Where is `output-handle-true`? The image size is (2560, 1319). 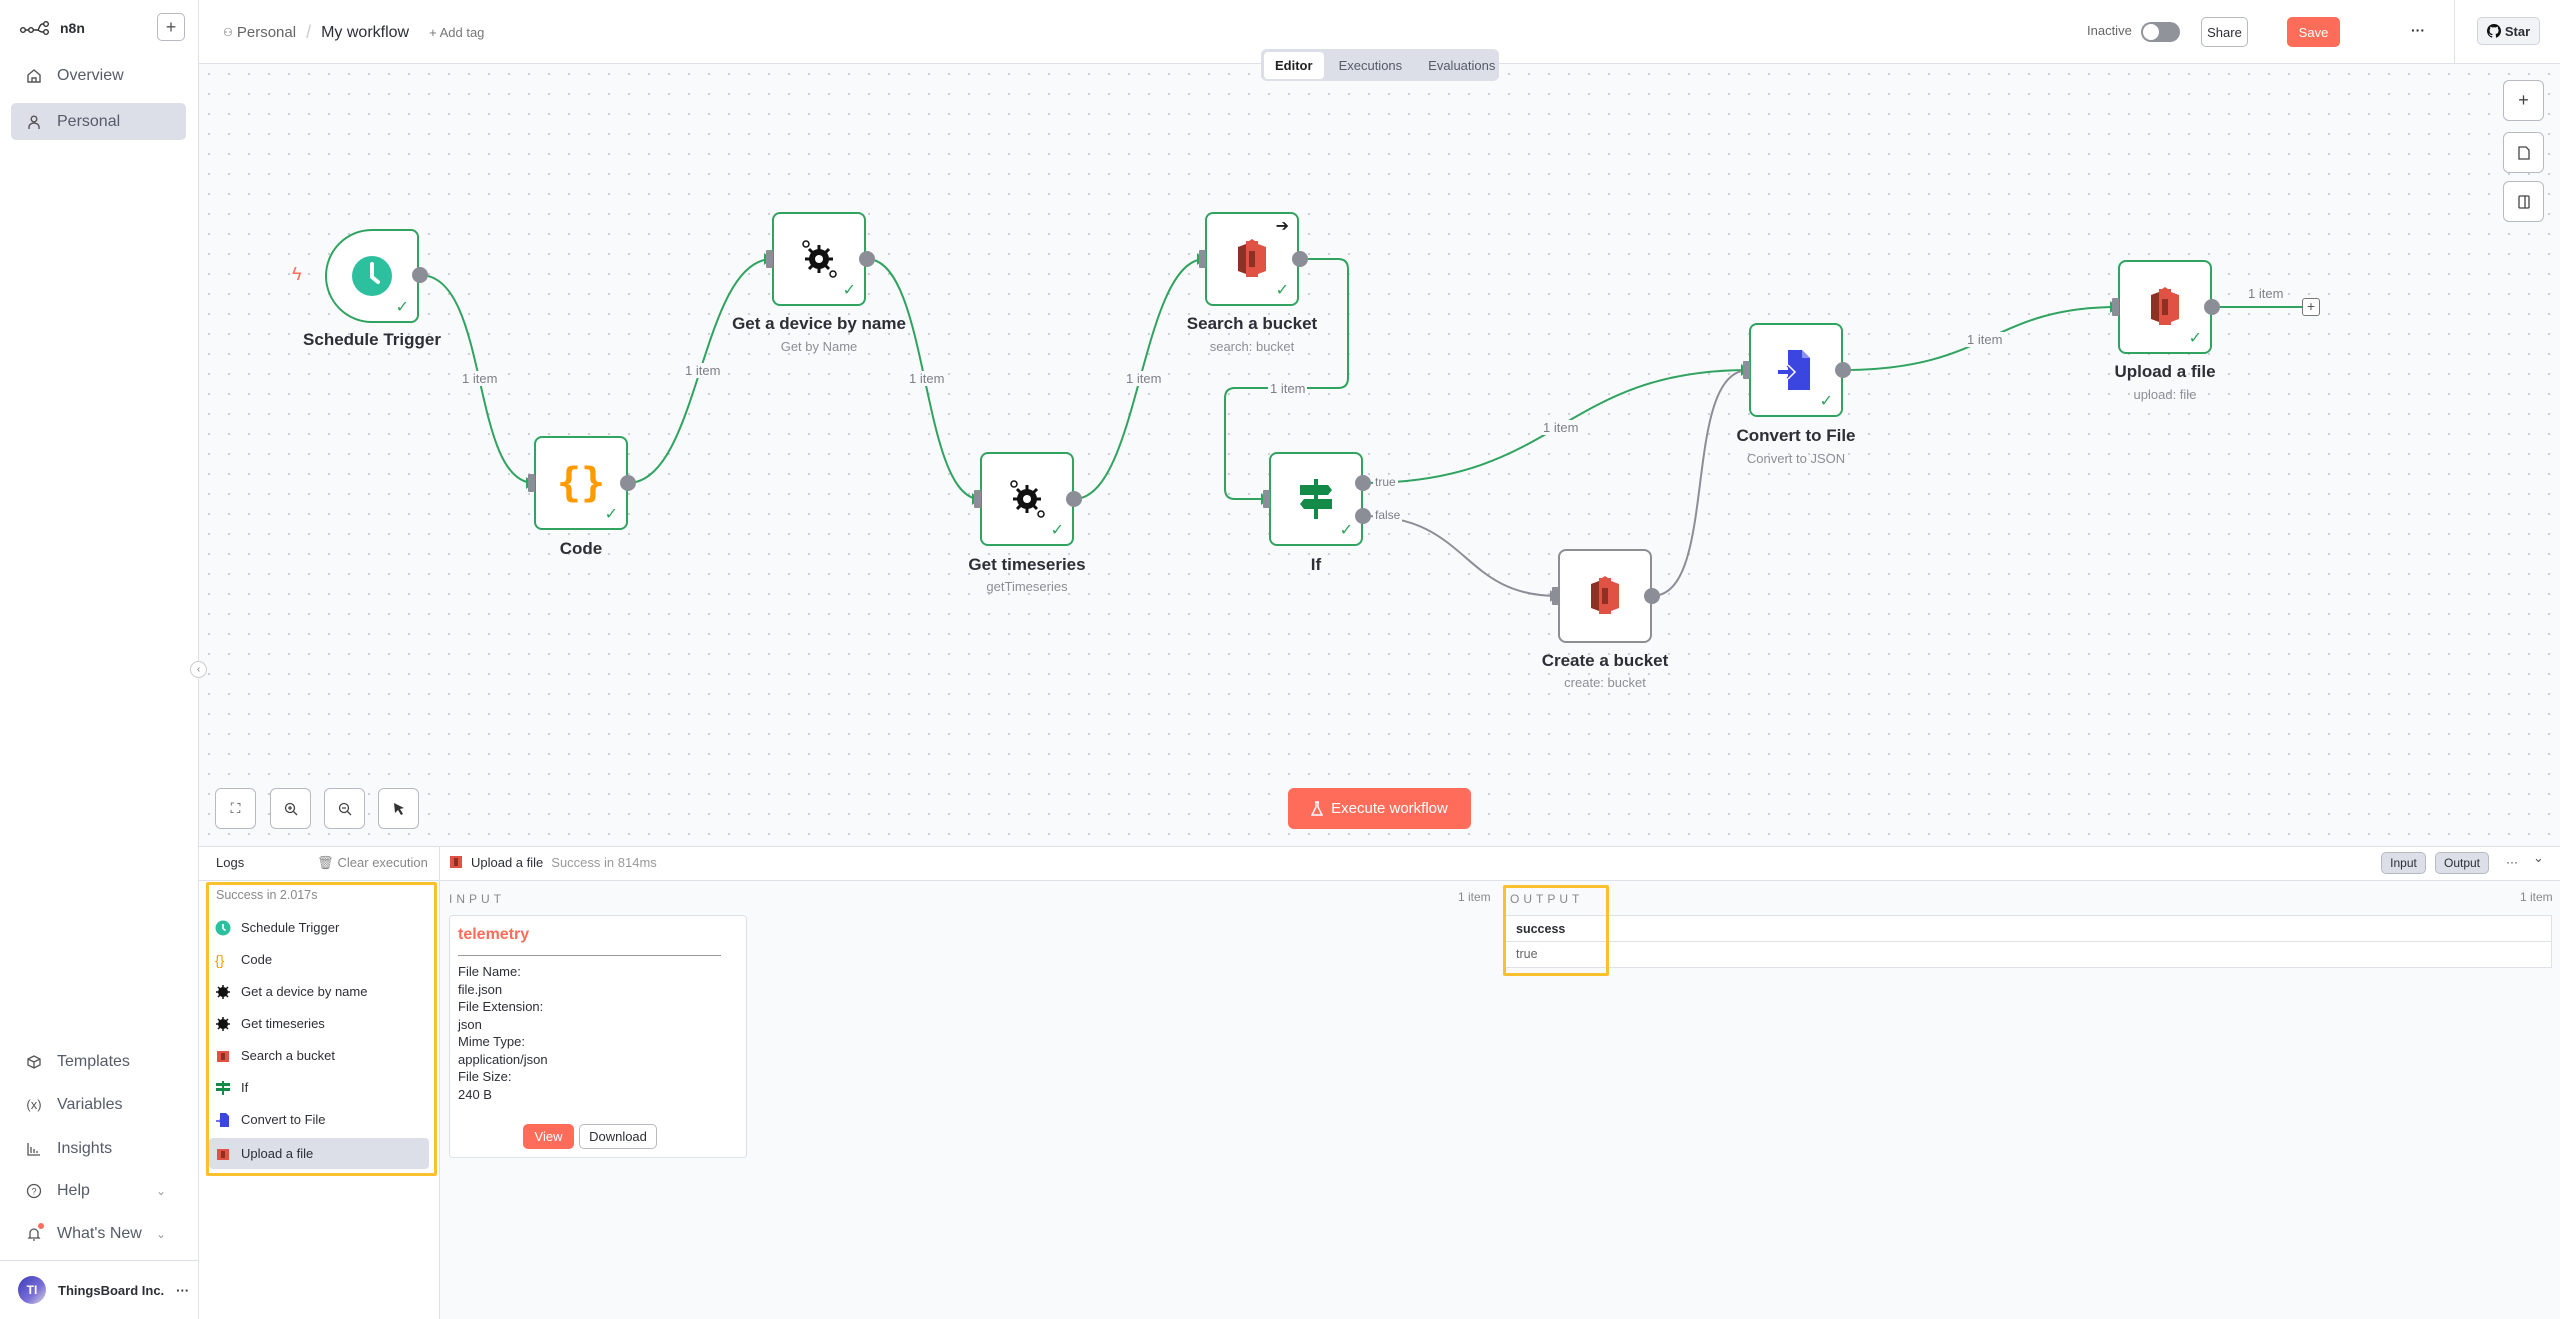 output-handle-true is located at coordinates (1363, 483).